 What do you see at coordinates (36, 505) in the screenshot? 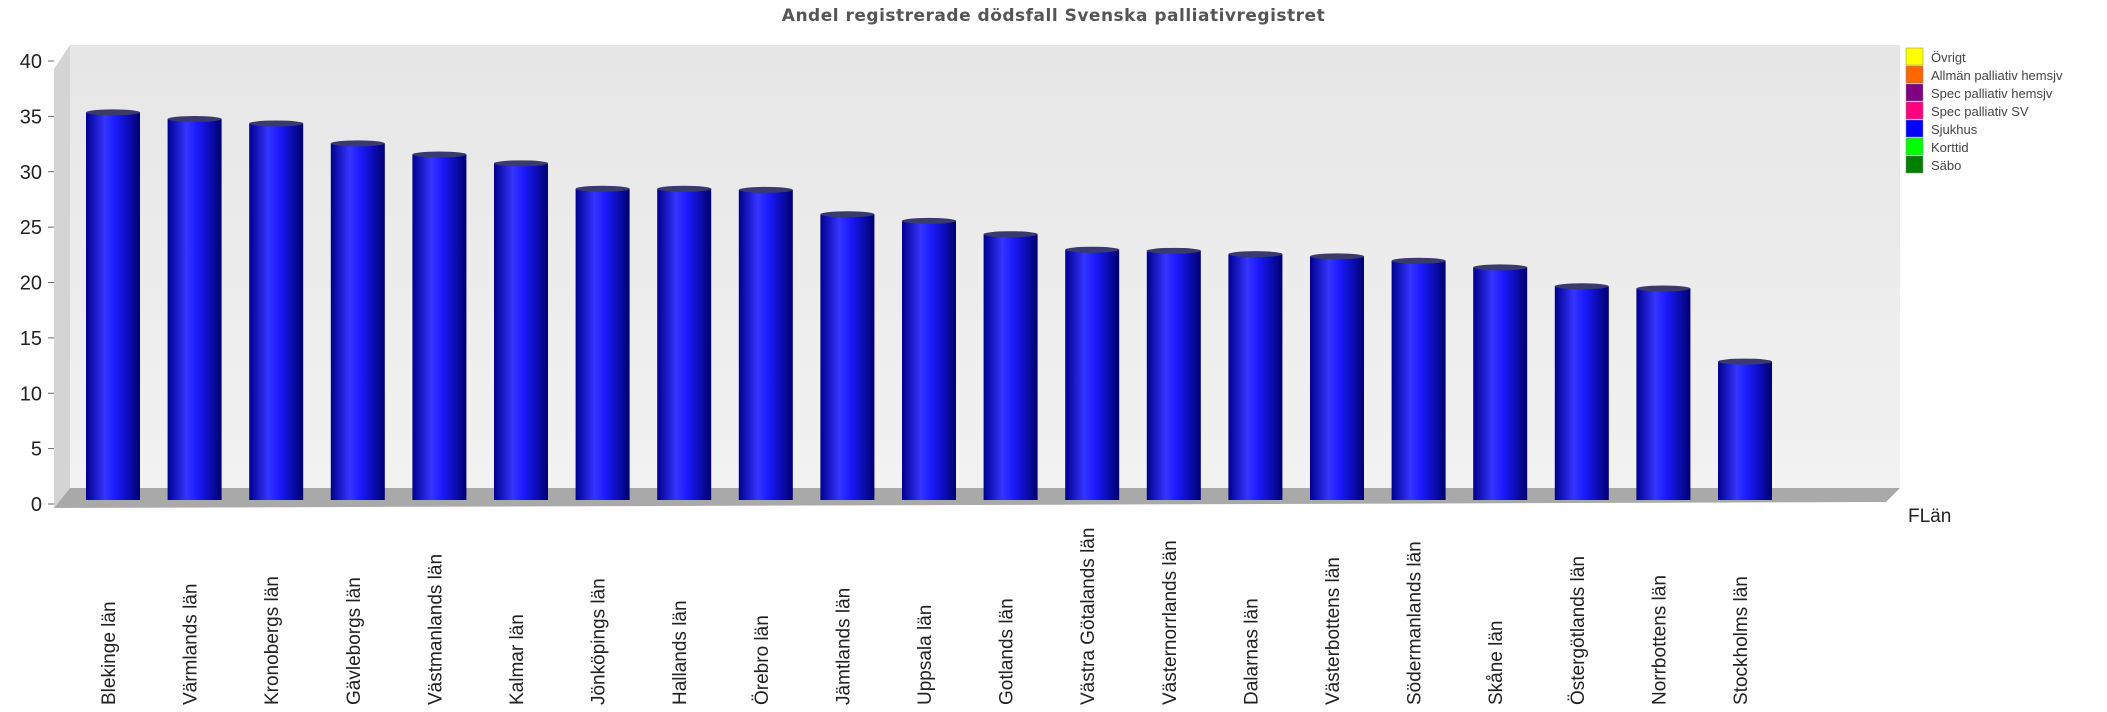
I see `y-tick-label: 0` at bounding box center [36, 505].